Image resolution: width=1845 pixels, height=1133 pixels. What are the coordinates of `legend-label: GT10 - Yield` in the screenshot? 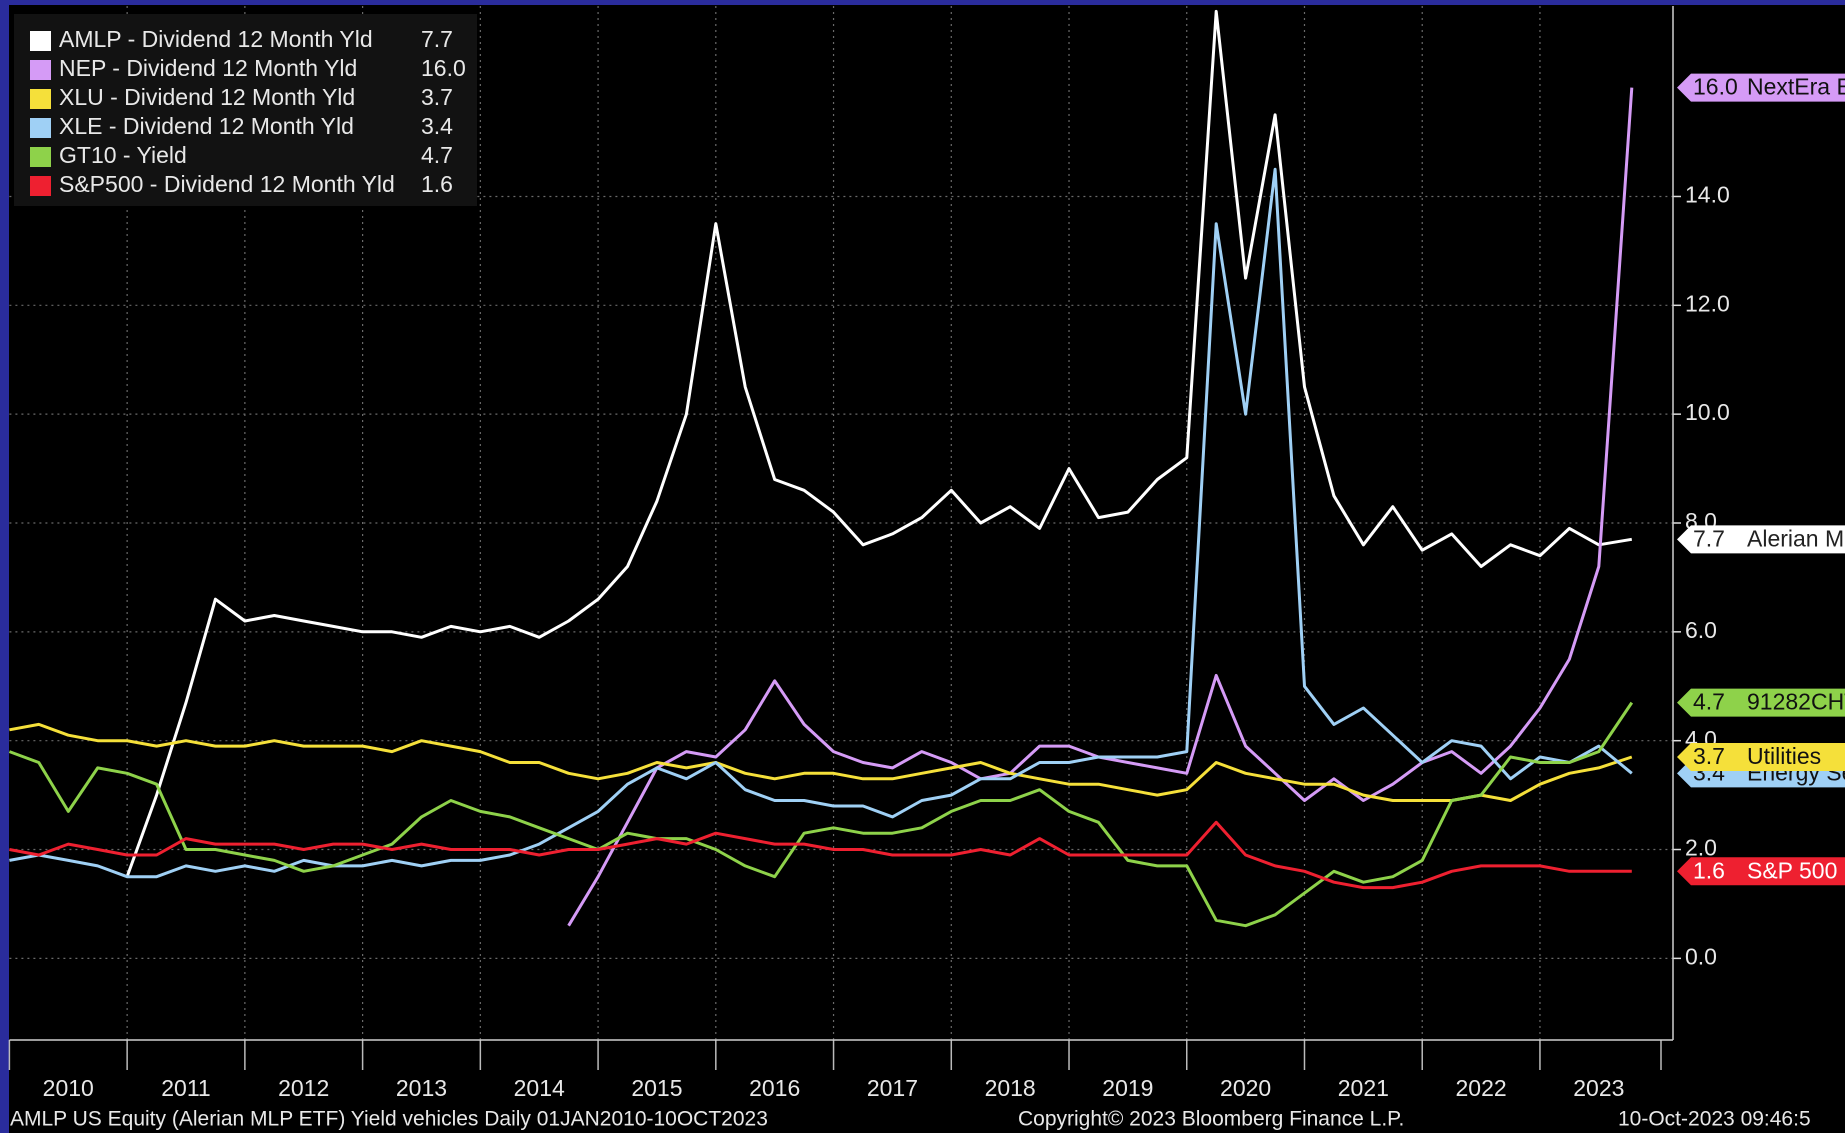 It's located at (123, 155).